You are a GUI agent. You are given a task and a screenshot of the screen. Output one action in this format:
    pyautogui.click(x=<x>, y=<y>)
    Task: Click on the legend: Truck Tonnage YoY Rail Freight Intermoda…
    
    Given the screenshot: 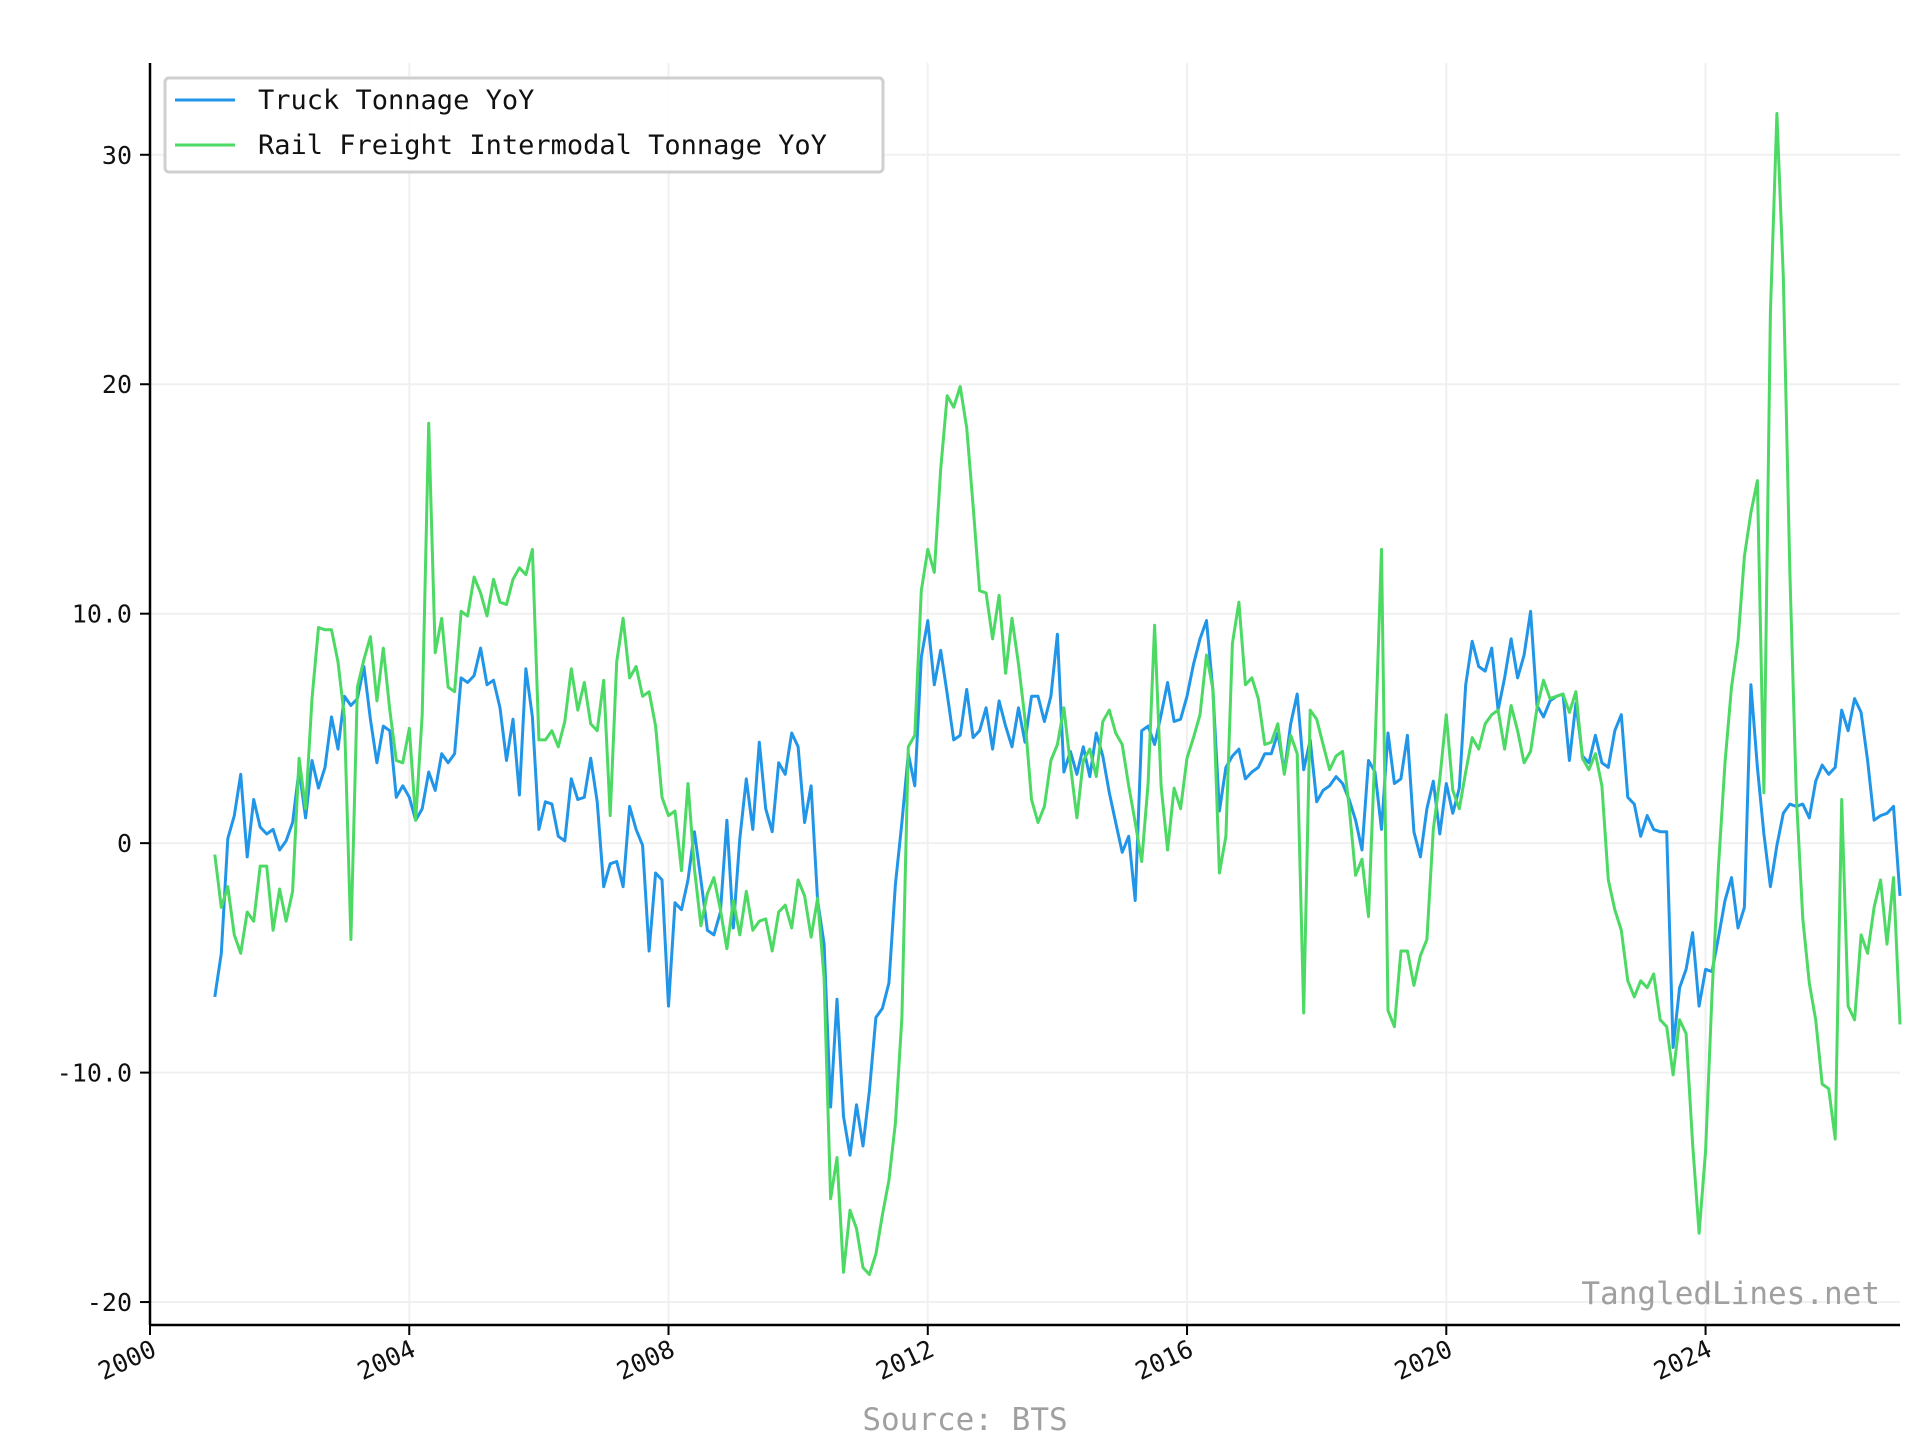 What is the action you would take?
    pyautogui.click(x=524, y=125)
    